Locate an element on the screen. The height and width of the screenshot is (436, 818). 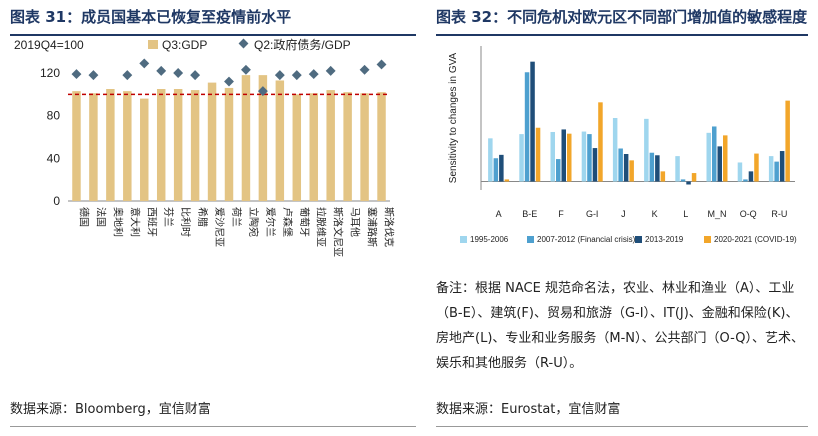
left-y-tick-label: 80 is located at coordinates (54, 116).